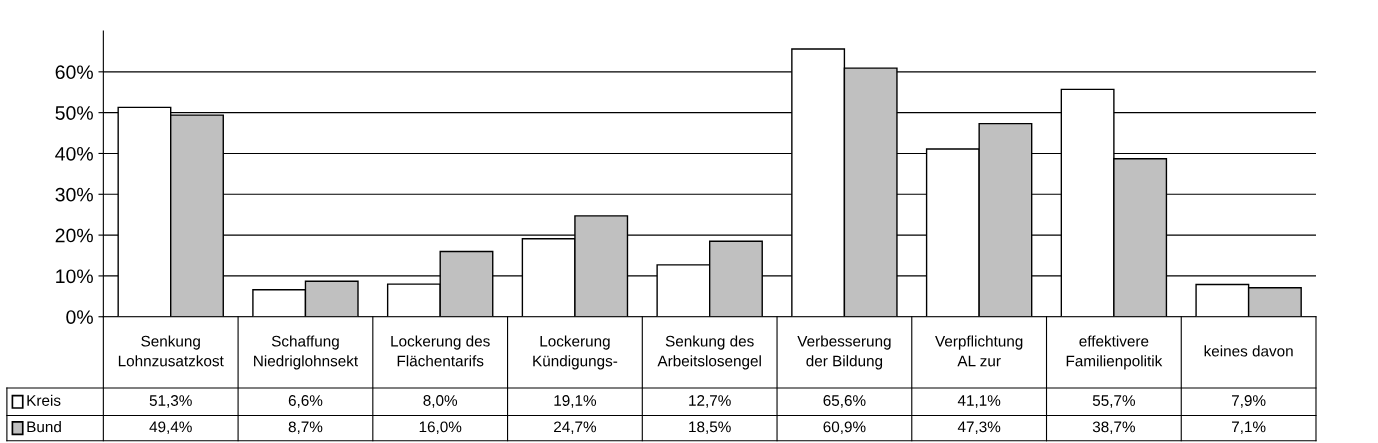  I want to click on x-tick-label: Schaffung Niedriglohnsekt, so click(306, 352).